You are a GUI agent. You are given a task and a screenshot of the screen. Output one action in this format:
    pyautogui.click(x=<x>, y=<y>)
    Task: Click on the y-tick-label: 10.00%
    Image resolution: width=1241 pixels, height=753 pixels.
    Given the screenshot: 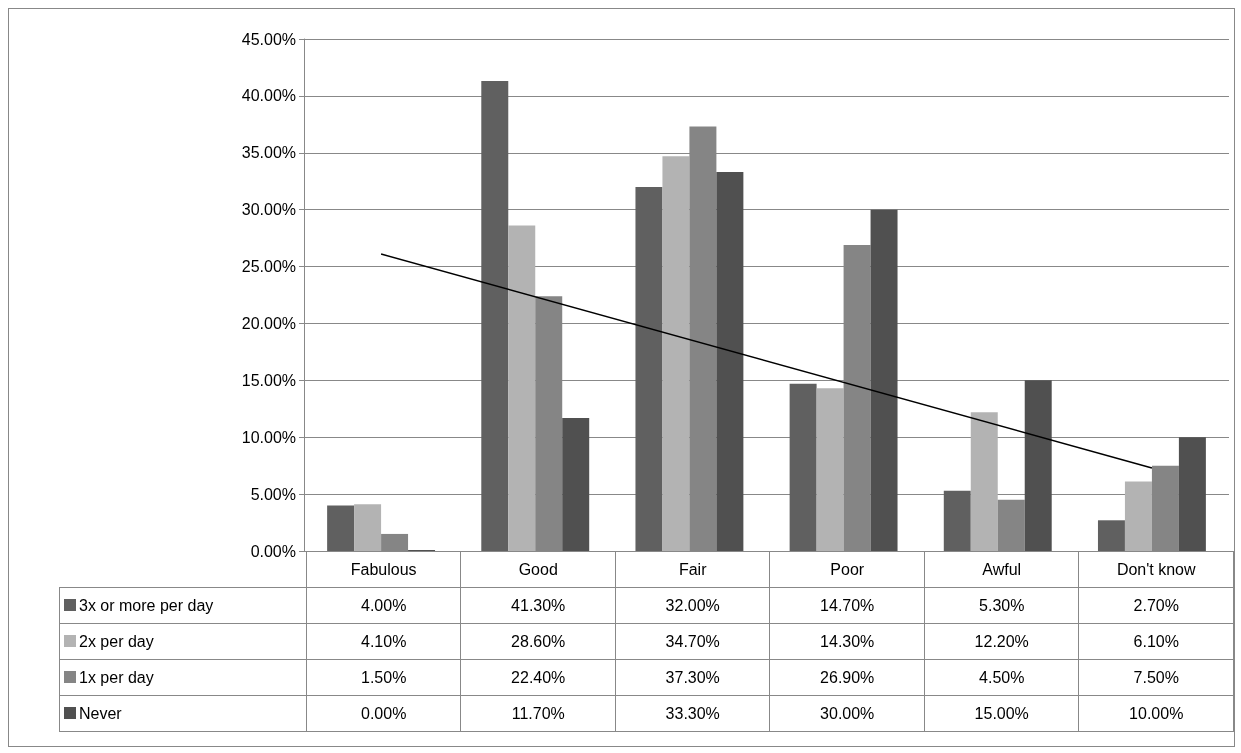 What is the action you would take?
    pyautogui.click(x=268, y=437)
    